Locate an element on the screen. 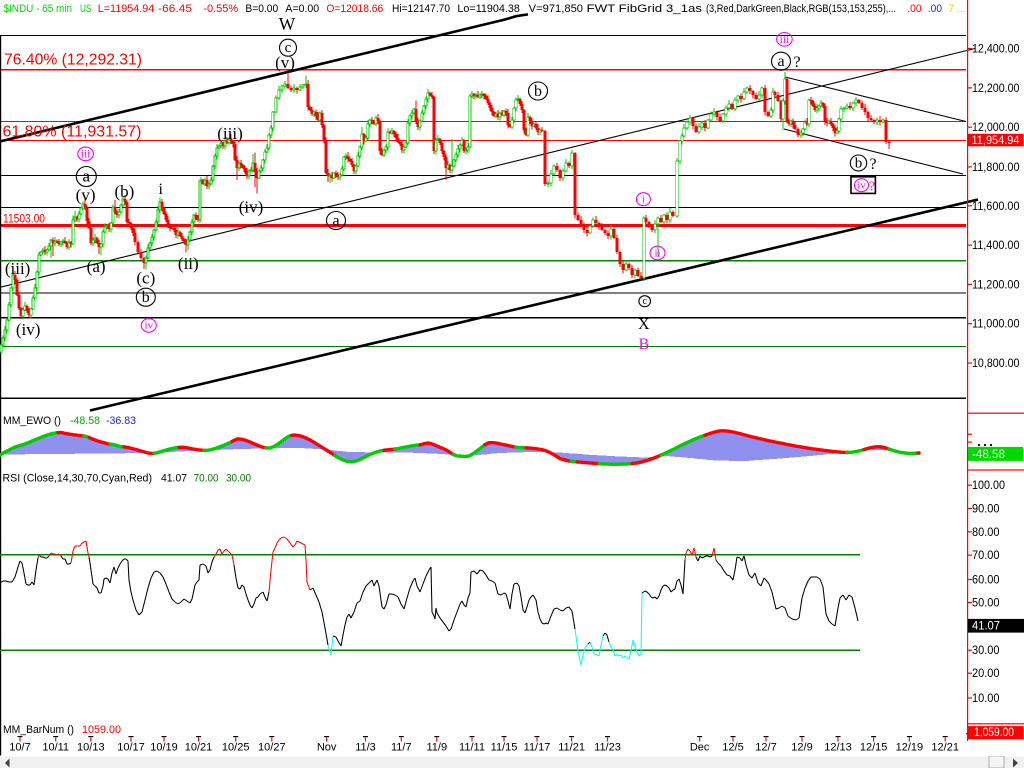 Image resolution: width=1024 pixels, height=768 pixels. svg-text: 12/19 is located at coordinates (910, 748).